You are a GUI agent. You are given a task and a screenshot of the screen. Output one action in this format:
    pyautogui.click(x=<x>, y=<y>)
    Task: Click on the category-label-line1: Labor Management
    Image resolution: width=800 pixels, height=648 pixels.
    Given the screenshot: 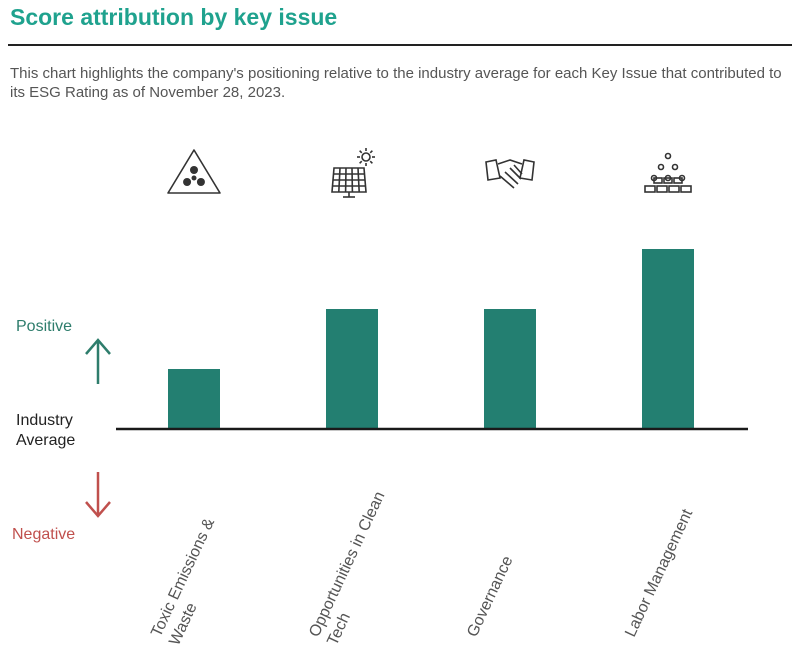 What is the action you would take?
    pyautogui.click(x=659, y=572)
    